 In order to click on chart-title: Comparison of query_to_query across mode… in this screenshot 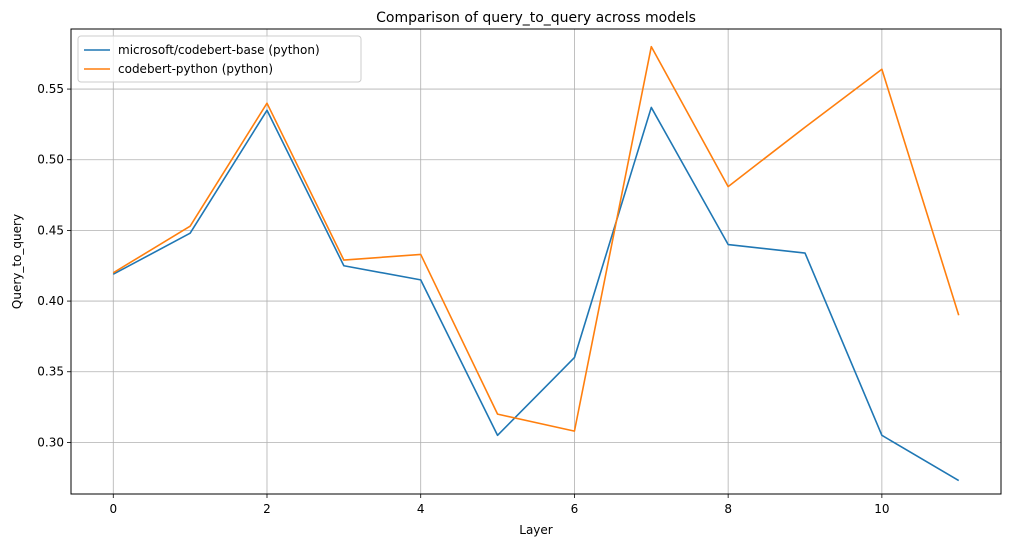, I will do `click(536, 18)`.